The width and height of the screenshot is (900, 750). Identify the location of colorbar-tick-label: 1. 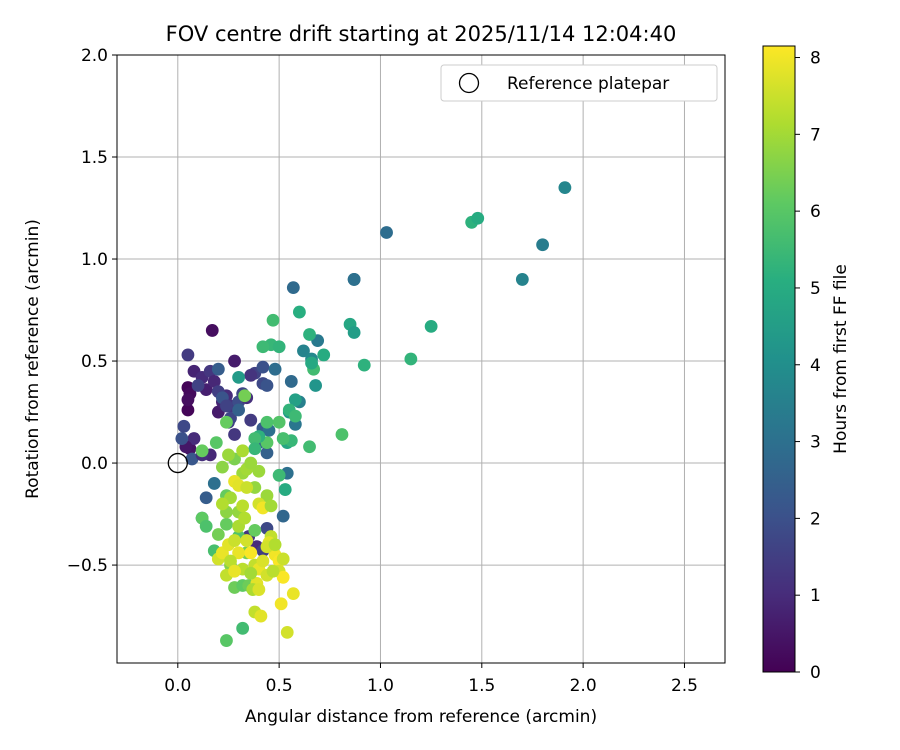
(815, 596).